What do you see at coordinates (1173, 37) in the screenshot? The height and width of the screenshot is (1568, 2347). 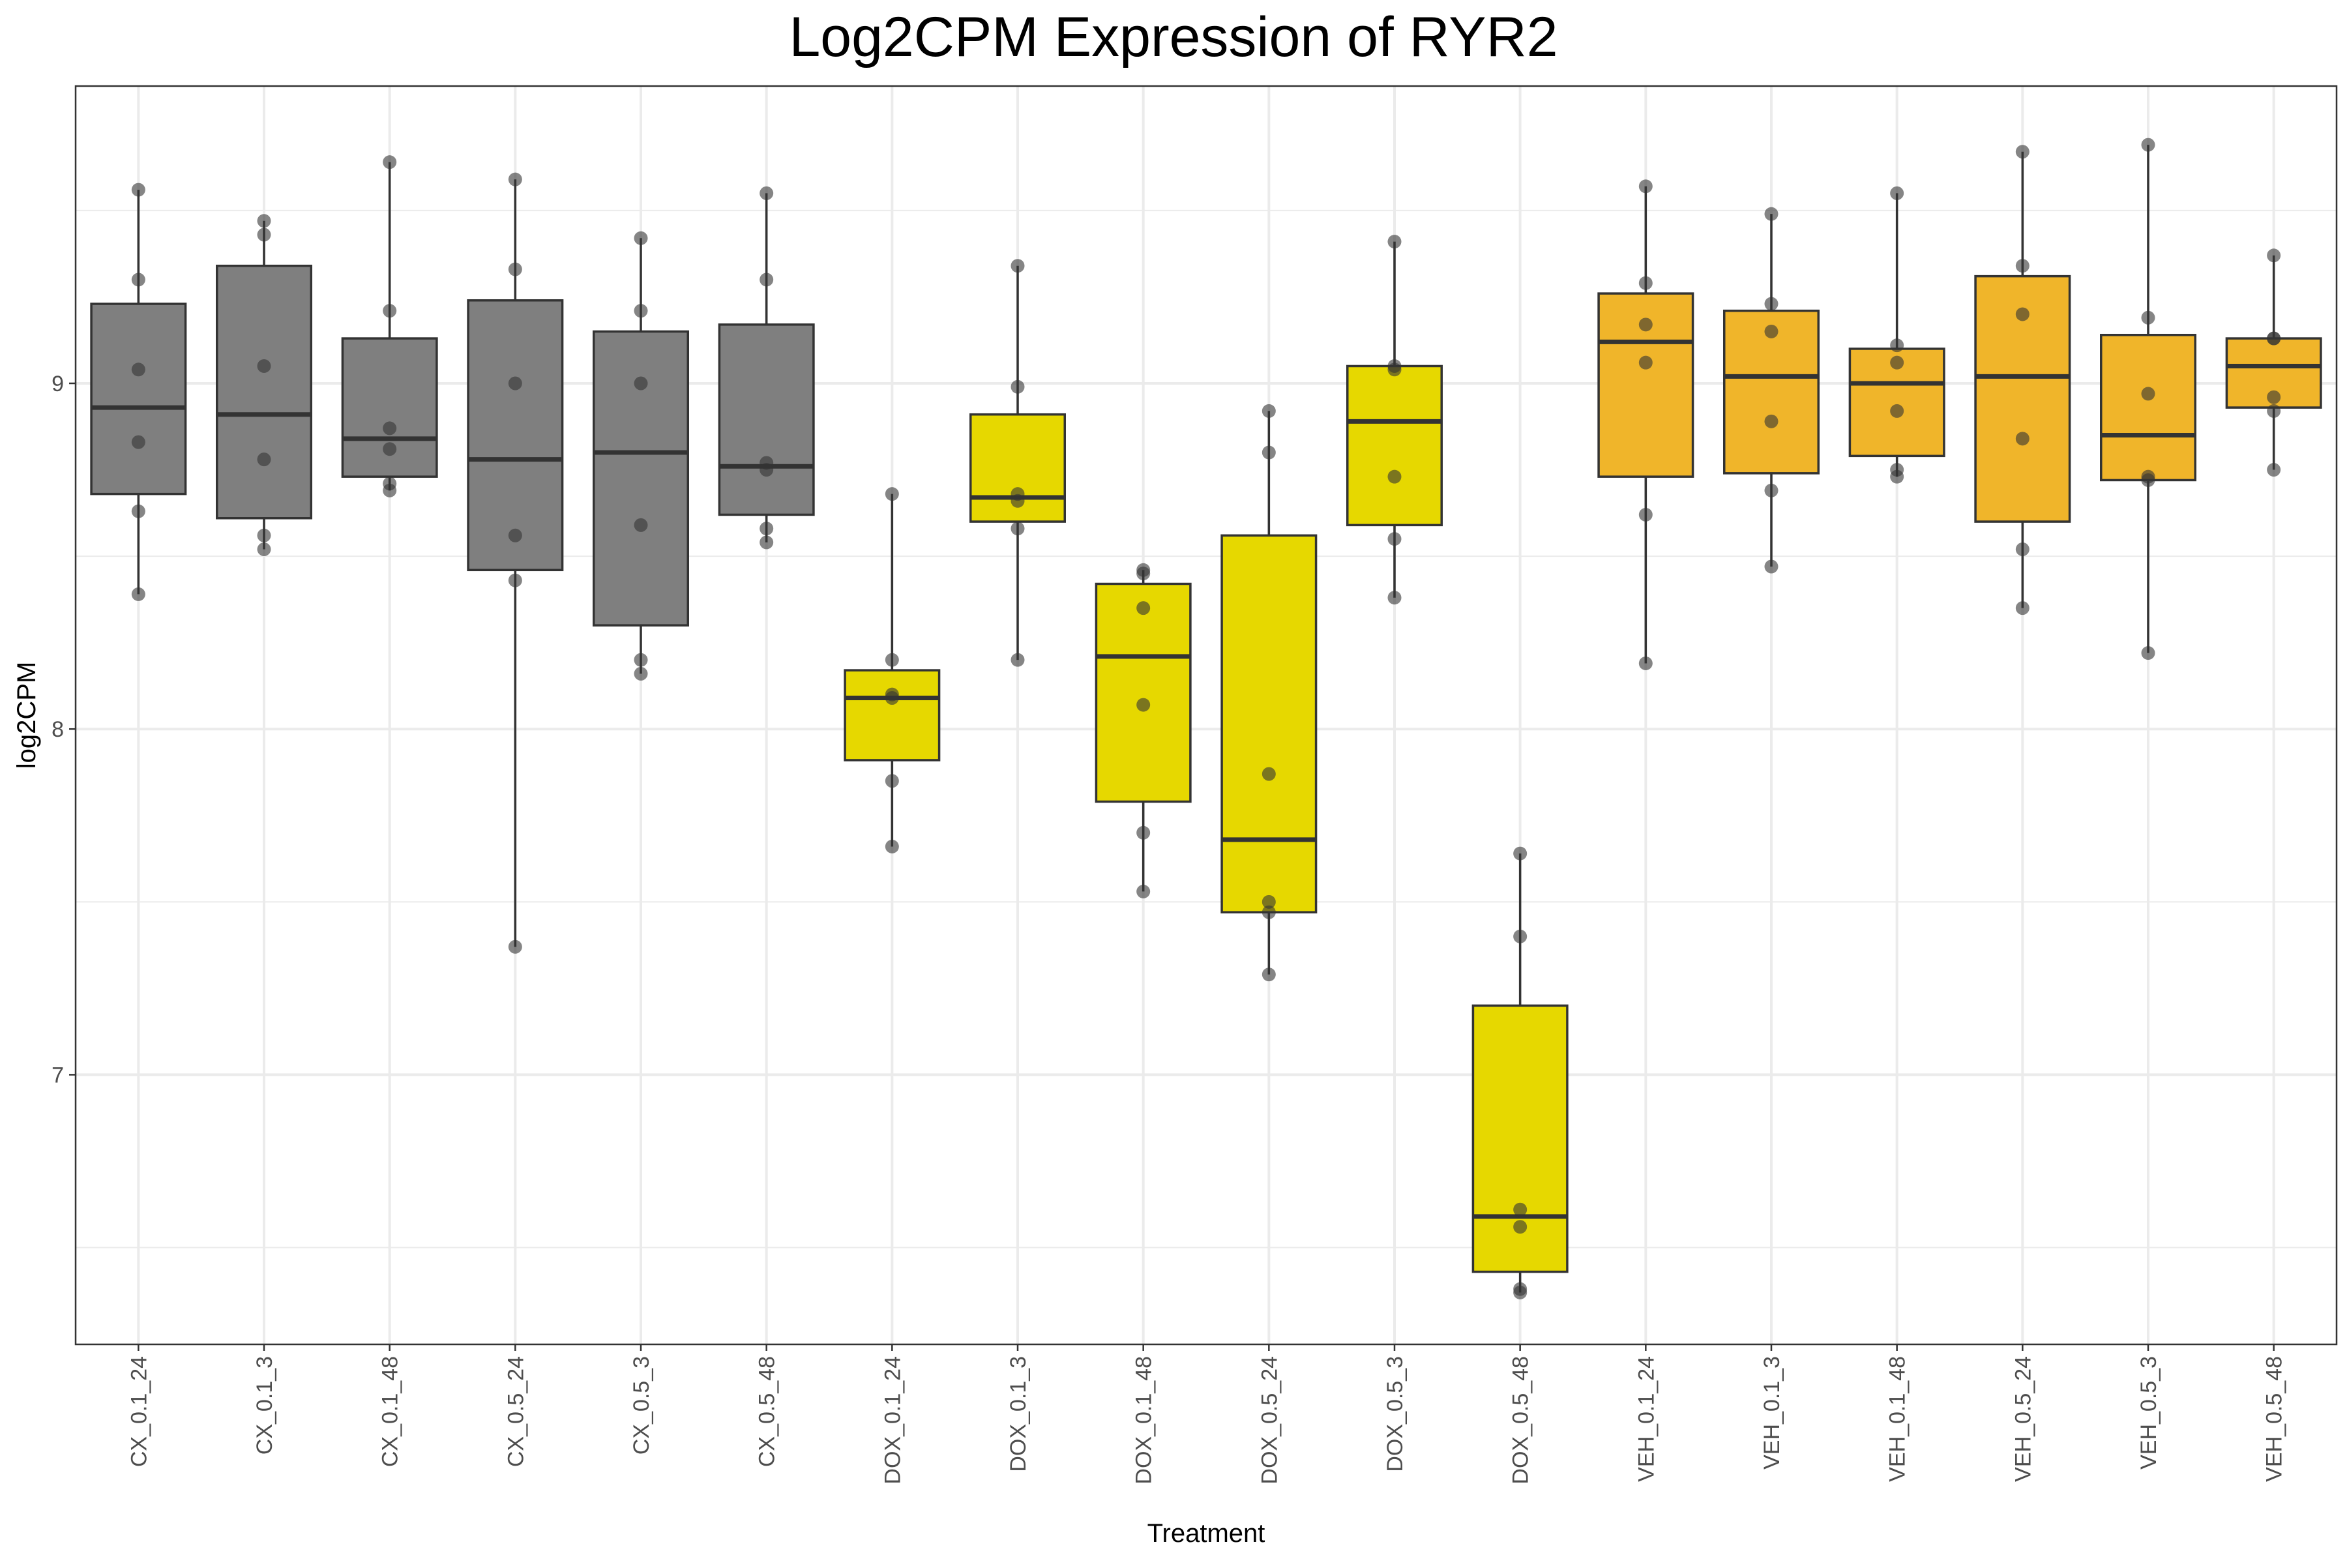 I see `chart-title: Log2CPM Expression of RYR2` at bounding box center [1173, 37].